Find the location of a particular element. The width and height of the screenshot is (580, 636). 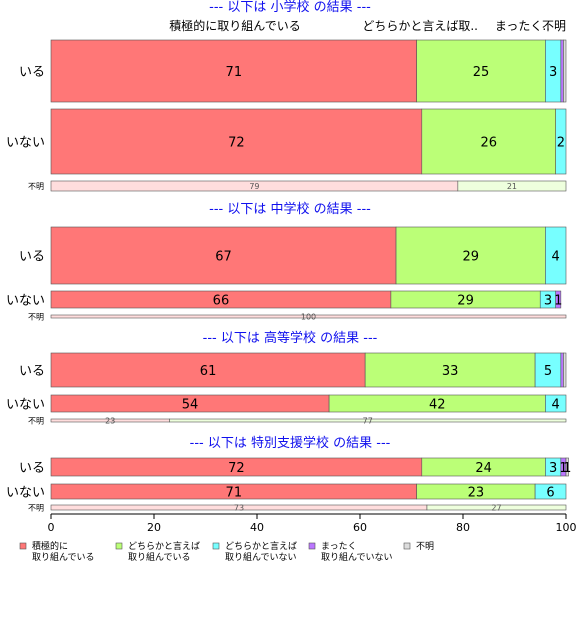

data-label: 100 is located at coordinates (308, 317).